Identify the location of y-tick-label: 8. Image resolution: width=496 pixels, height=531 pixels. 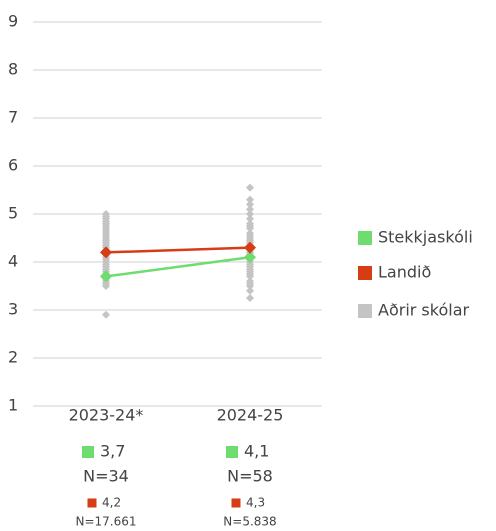
(13, 69).